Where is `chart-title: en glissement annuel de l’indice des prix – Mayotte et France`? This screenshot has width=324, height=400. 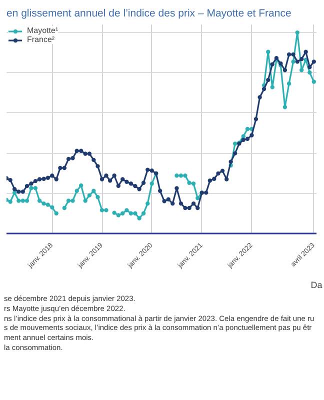 chart-title: en glissement annuel de l’indice des prix – Mayotte et France is located at coordinates (149, 14).